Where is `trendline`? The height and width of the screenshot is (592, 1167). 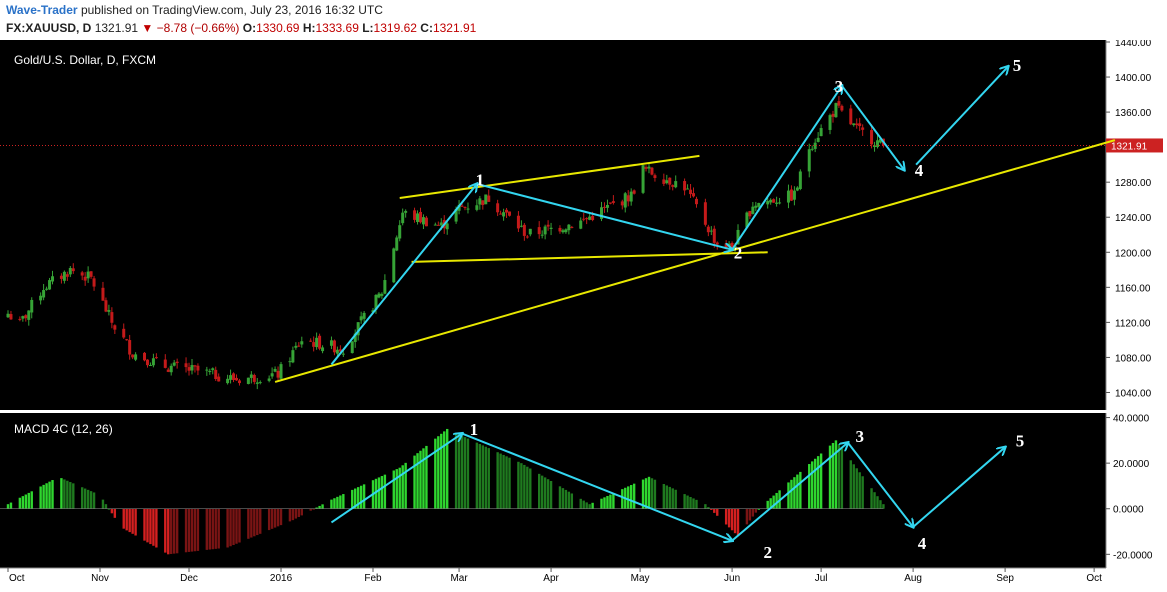
trendline is located at coordinates (589, 257).